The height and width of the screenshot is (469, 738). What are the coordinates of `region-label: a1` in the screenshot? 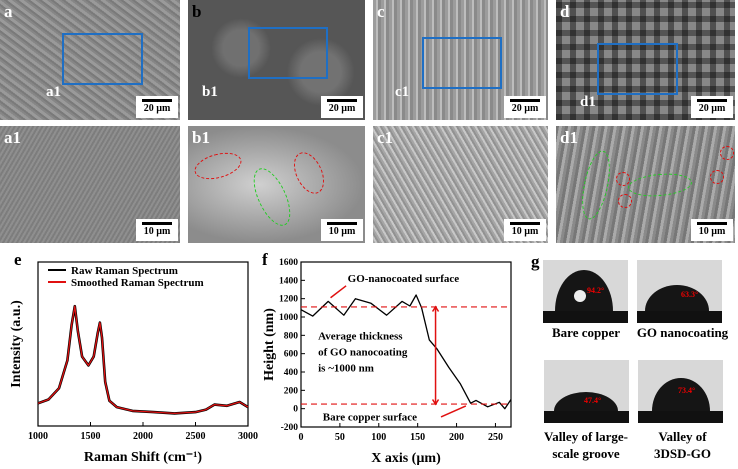 It's located at (53, 92).